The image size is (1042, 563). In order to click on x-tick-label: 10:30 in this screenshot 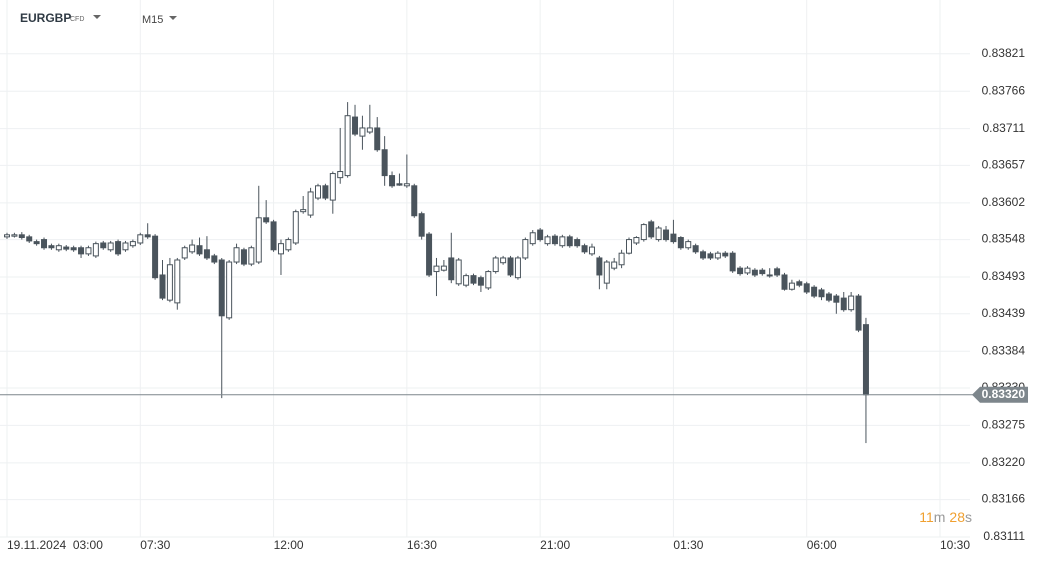, I will do `click(955, 545)`.